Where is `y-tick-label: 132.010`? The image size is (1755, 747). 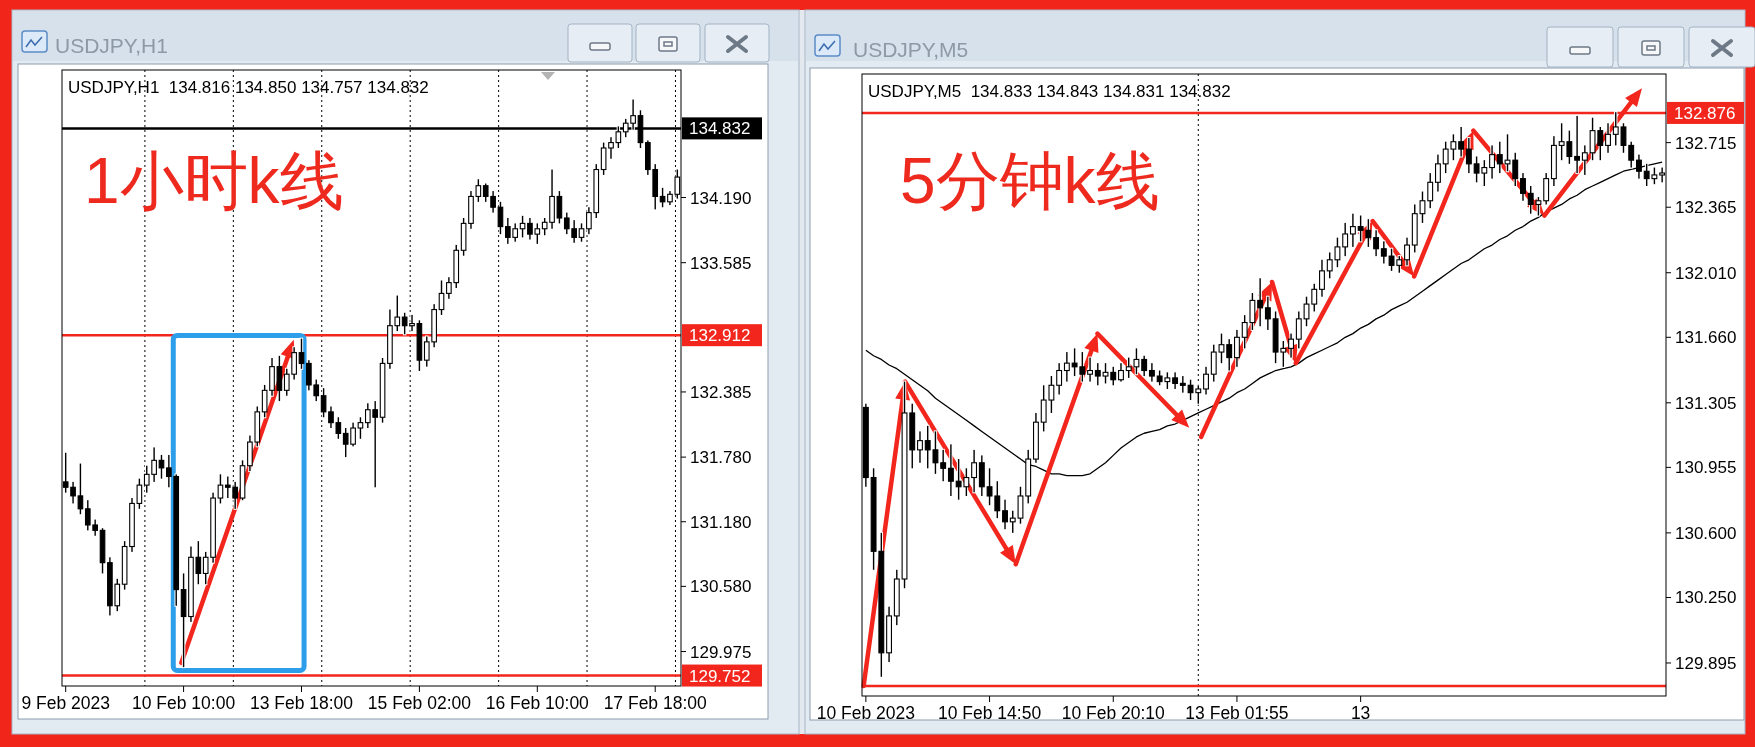
y-tick-label: 132.010 is located at coordinates (1706, 273).